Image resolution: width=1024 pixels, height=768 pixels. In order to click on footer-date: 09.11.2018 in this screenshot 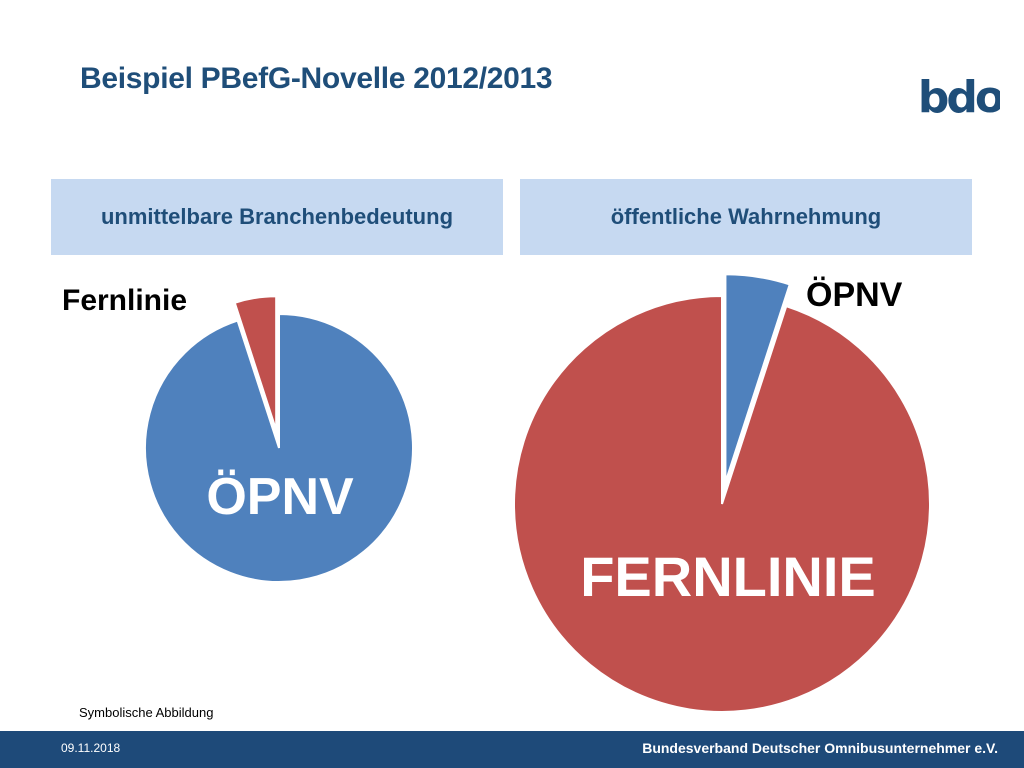, I will do `click(91, 748)`.